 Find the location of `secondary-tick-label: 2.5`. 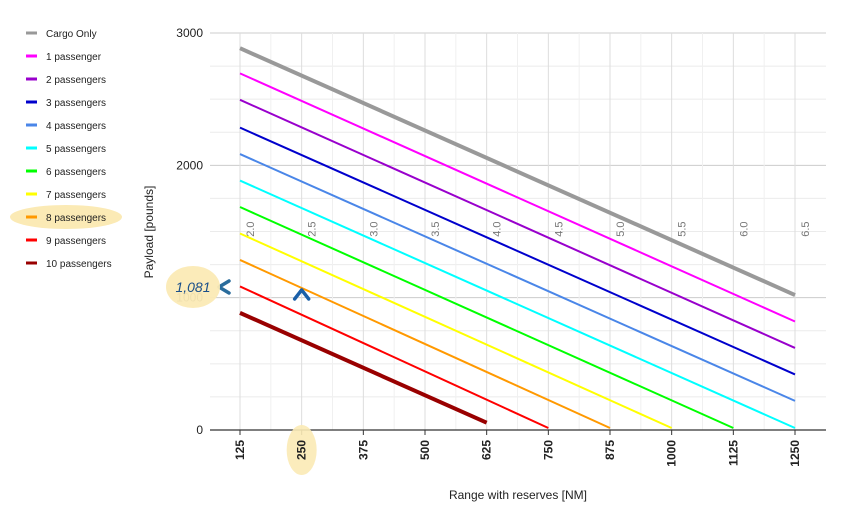

secondary-tick-label: 2.5 is located at coordinates (313, 228).